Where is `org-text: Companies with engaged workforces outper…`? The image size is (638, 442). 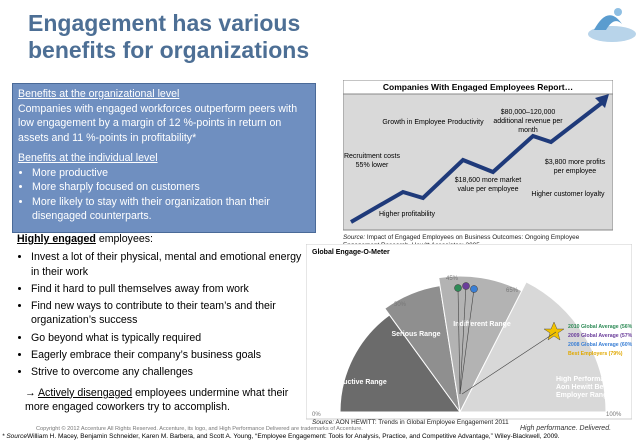
org-text: Companies with engaged workforces outper… is located at coordinates (158, 123).